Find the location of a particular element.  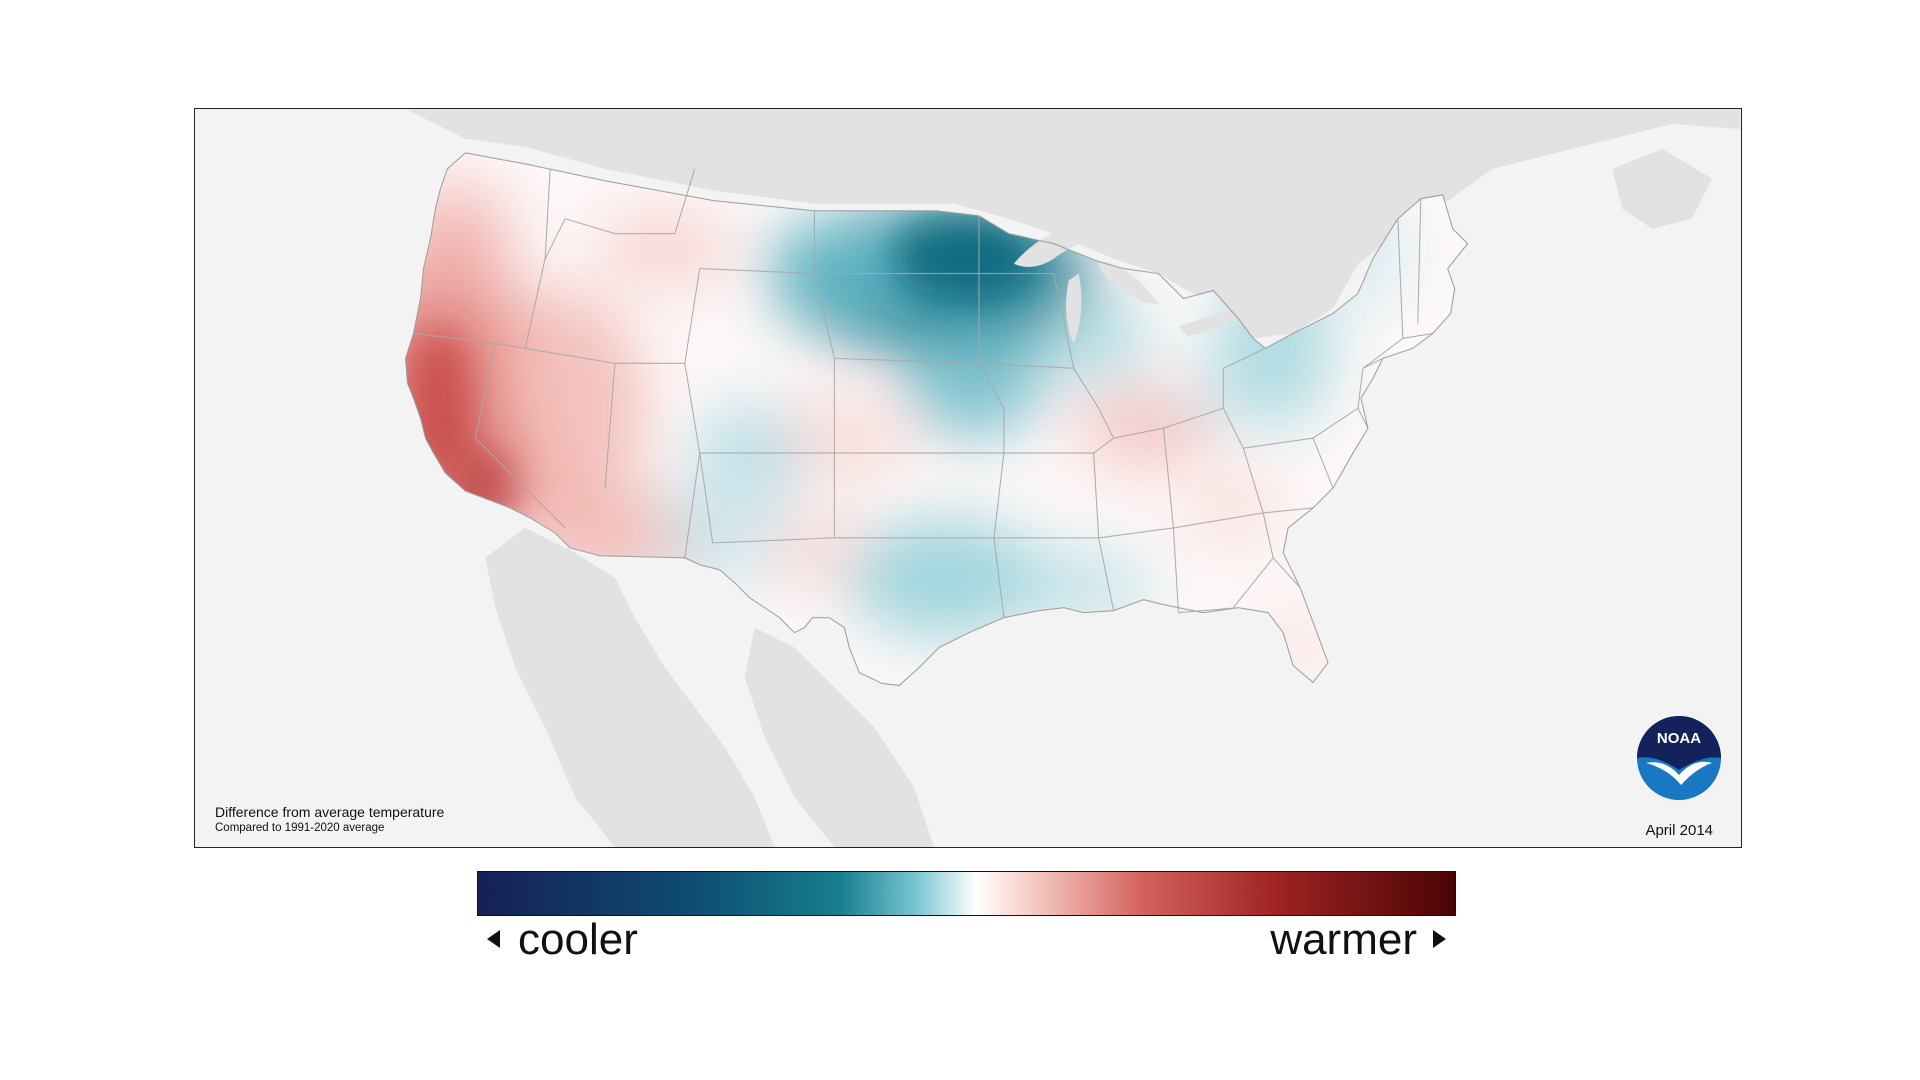

caption-title: Difference from average temperature is located at coordinates (330, 812).